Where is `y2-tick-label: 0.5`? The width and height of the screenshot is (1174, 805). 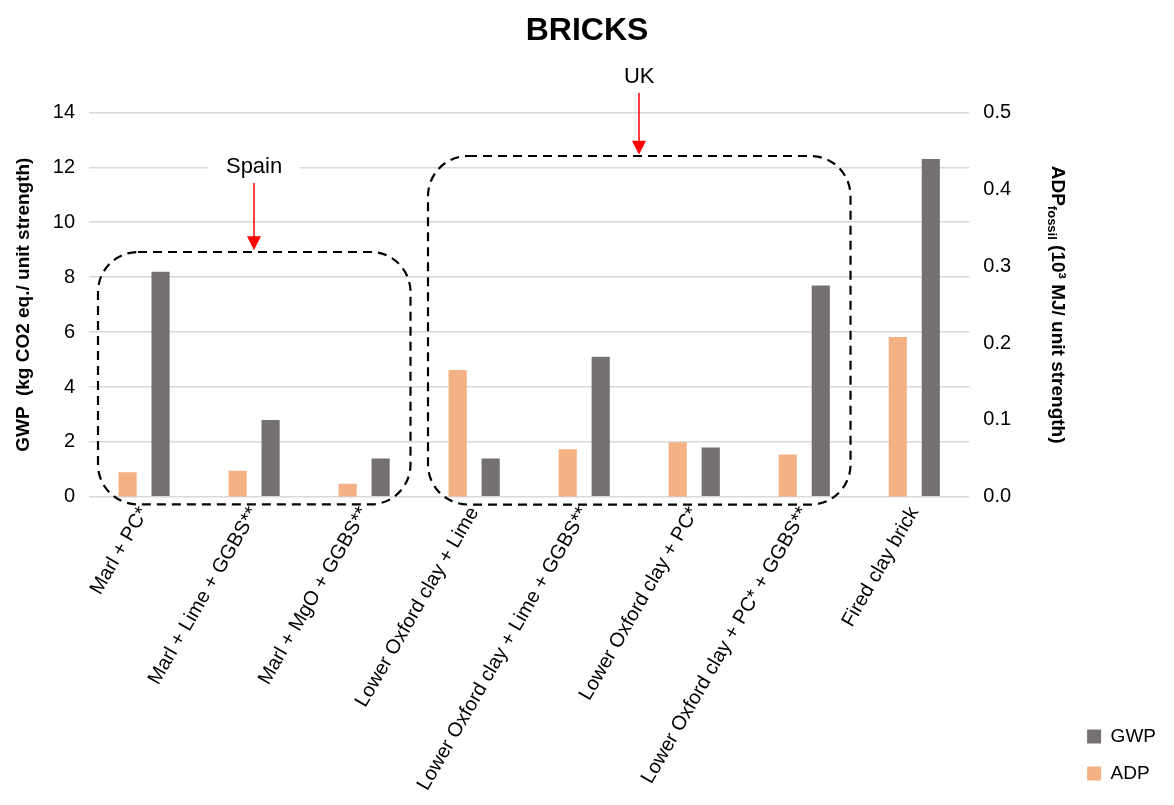 y2-tick-label: 0.5 is located at coordinates (997, 110).